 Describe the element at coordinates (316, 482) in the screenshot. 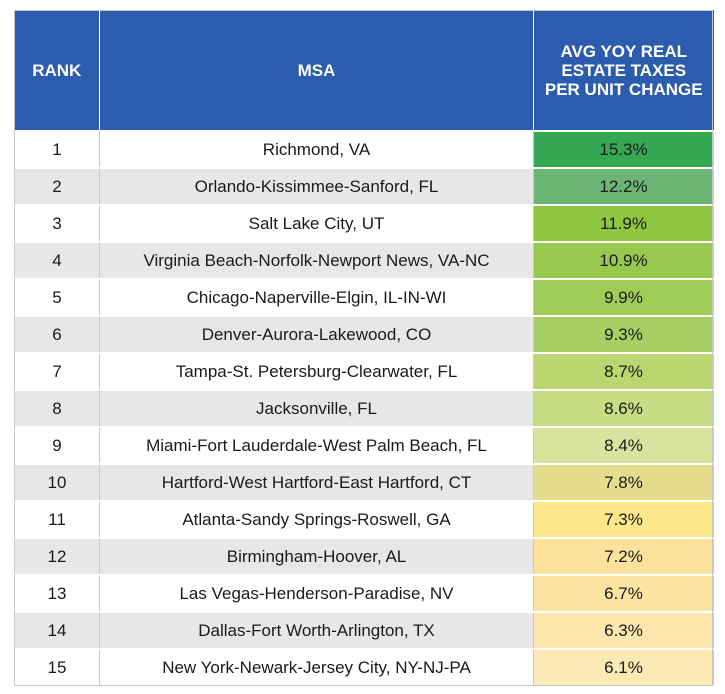

I see `msa-cell: Hartford-West Hartford-East Hartford, CT` at that location.